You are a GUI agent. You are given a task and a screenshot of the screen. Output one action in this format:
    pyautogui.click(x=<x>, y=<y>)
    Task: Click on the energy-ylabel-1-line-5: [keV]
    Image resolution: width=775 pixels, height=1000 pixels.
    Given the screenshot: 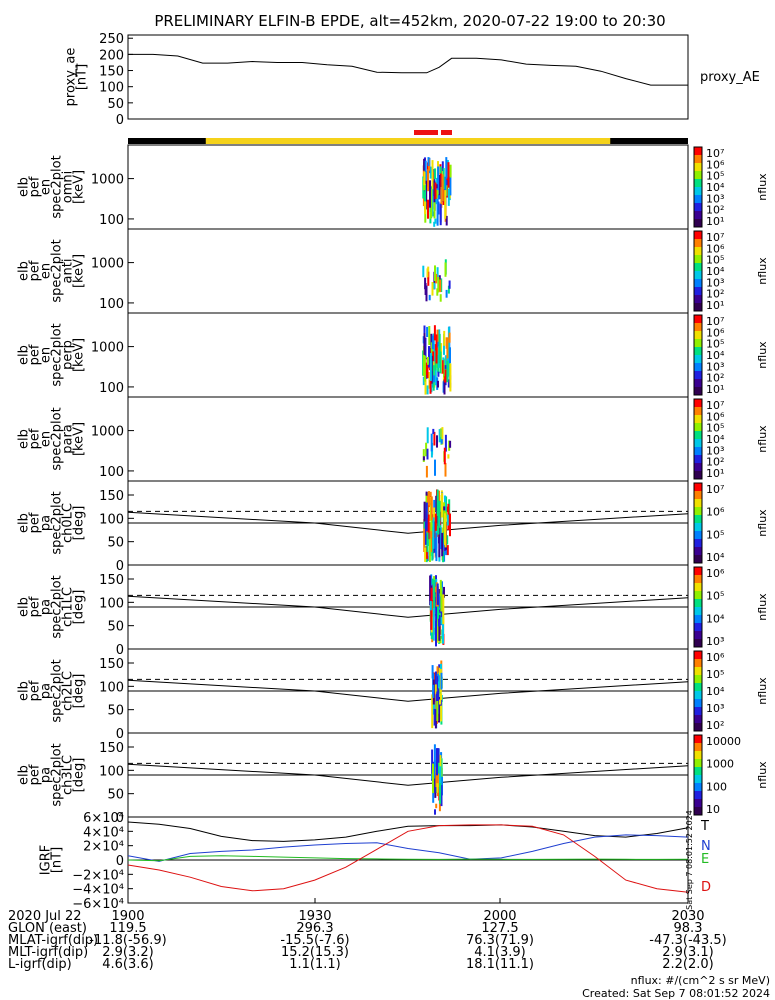 What is the action you would take?
    pyautogui.click(x=79, y=271)
    